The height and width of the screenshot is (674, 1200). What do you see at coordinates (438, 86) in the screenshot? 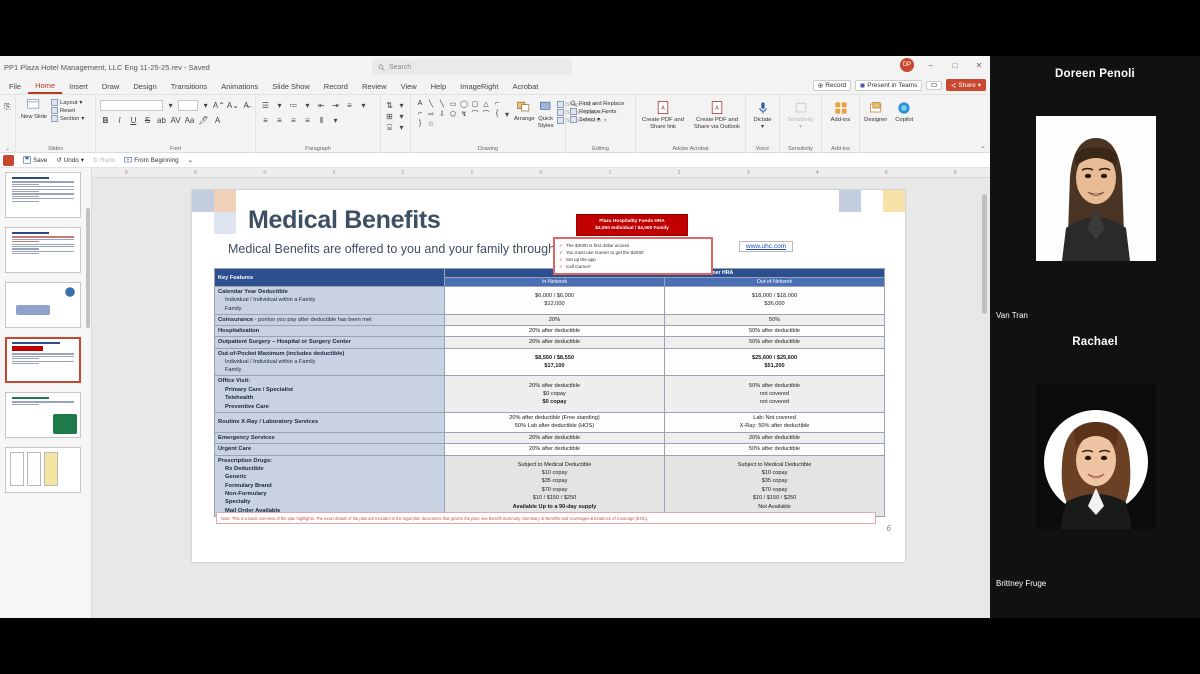
I see `tab-help: Help` at bounding box center [438, 86].